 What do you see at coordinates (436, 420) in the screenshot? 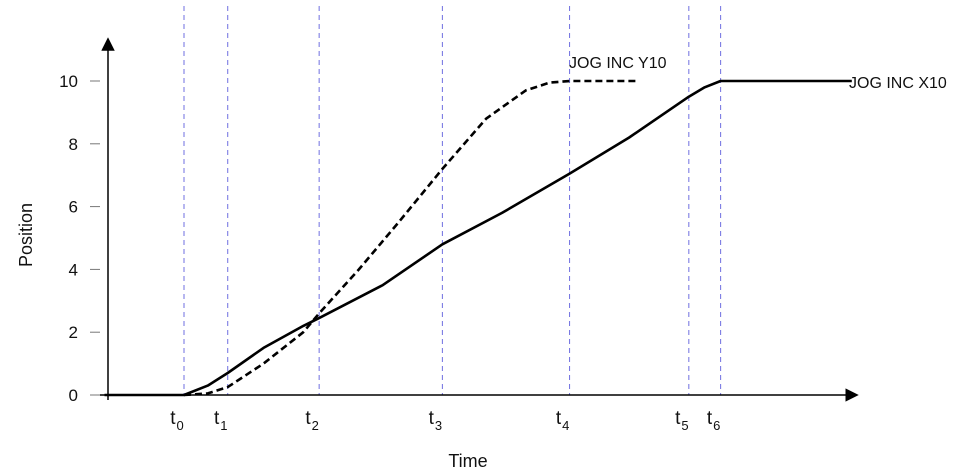
I see `time-marker-label-3: t3` at bounding box center [436, 420].